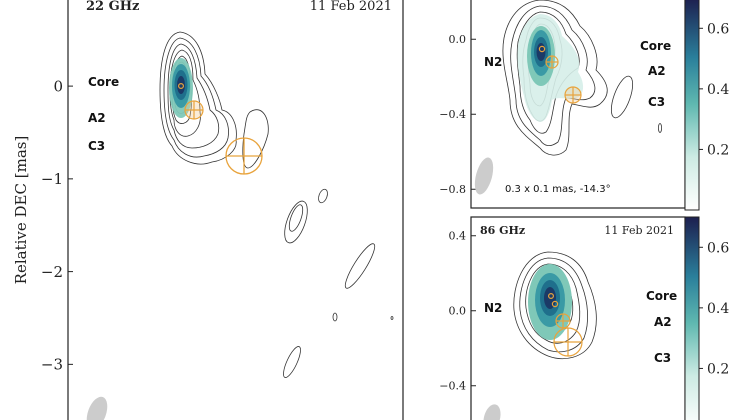 The image size is (744, 420). I want to click on top-right-components, so click(560, 74).